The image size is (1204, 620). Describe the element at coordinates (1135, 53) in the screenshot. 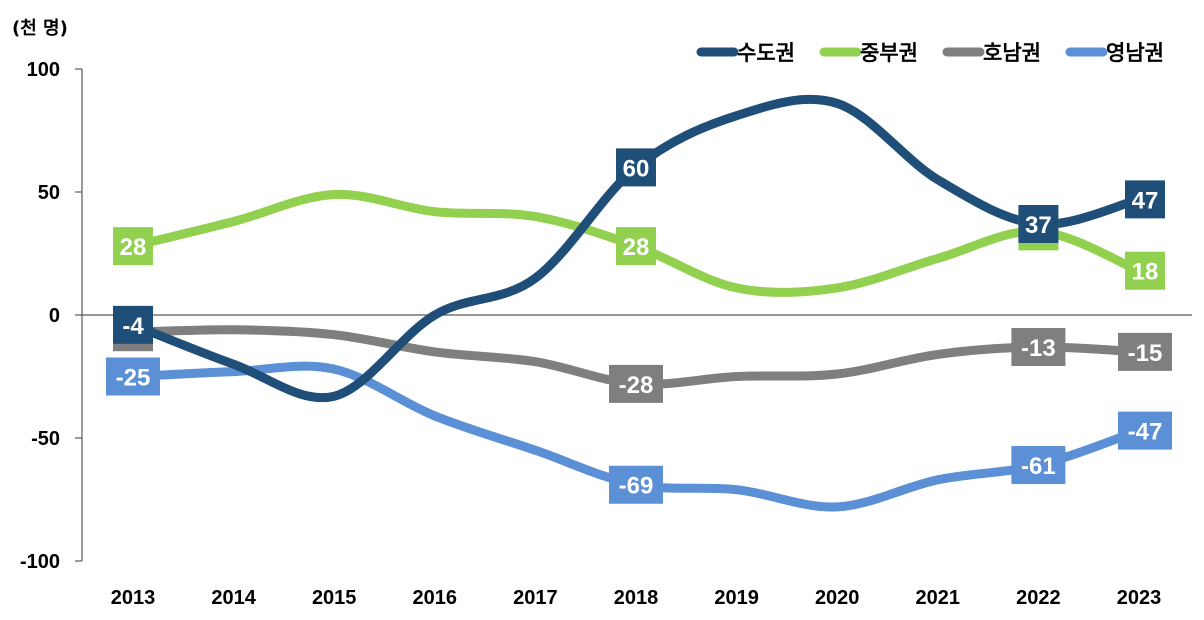

I see `legend-label: 영남권` at that location.